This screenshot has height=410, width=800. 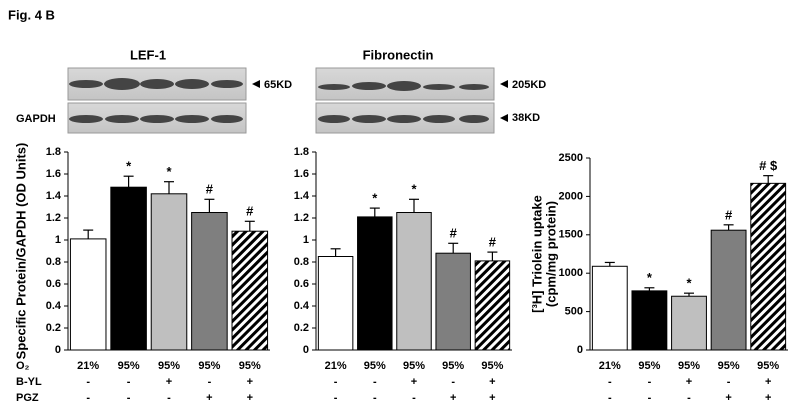 What do you see at coordinates (550, 254) in the screenshot?
I see `y-axis-label: (cpm/mg protein)` at bounding box center [550, 254].